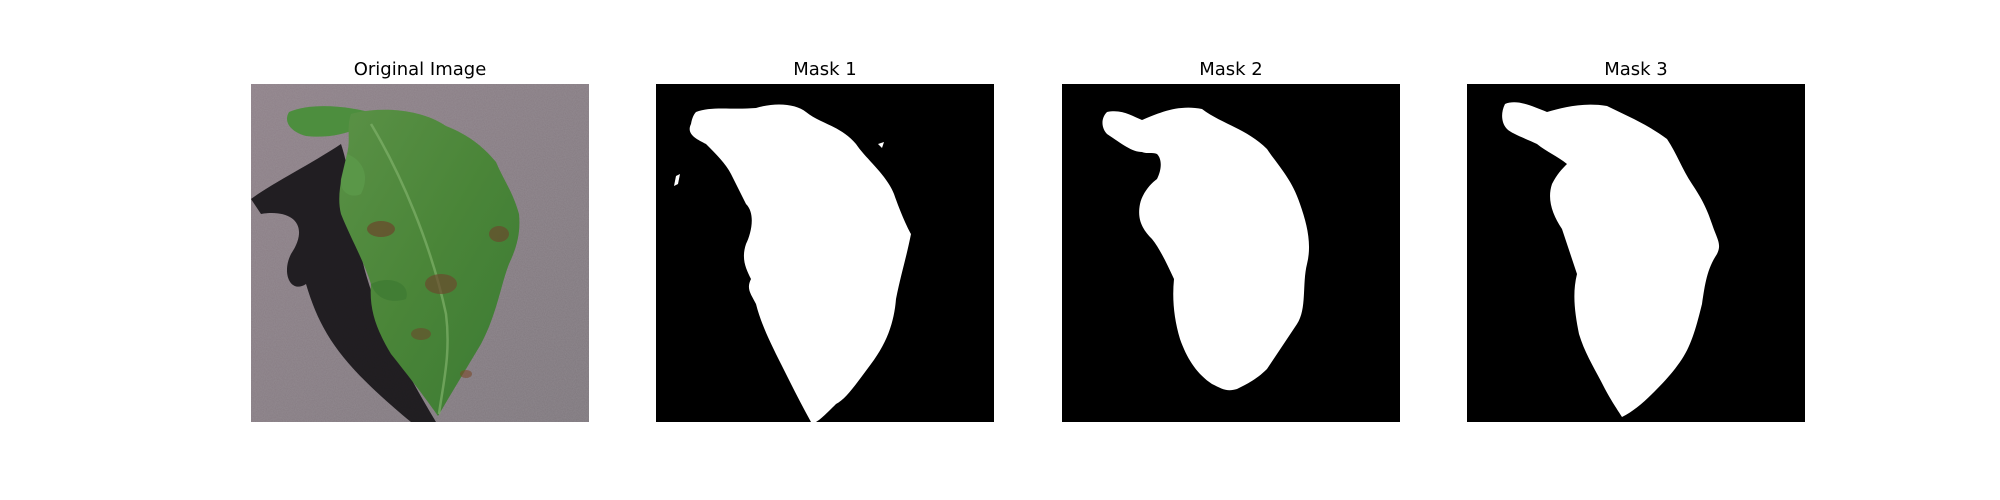  I want to click on original-image-title: Original Image, so click(420, 69).